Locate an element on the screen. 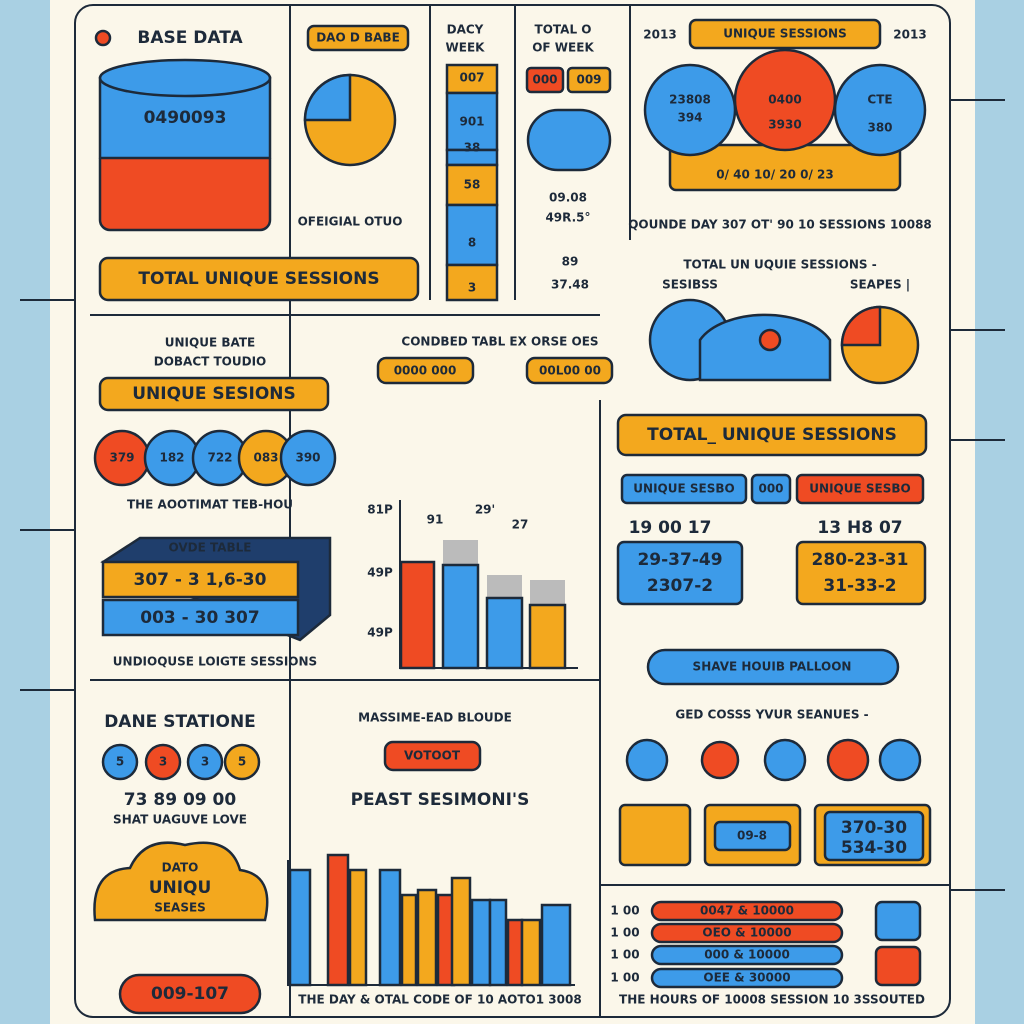 This screenshot has width=1024, height=1024. box-label: 29-37-49 is located at coordinates (679, 560).